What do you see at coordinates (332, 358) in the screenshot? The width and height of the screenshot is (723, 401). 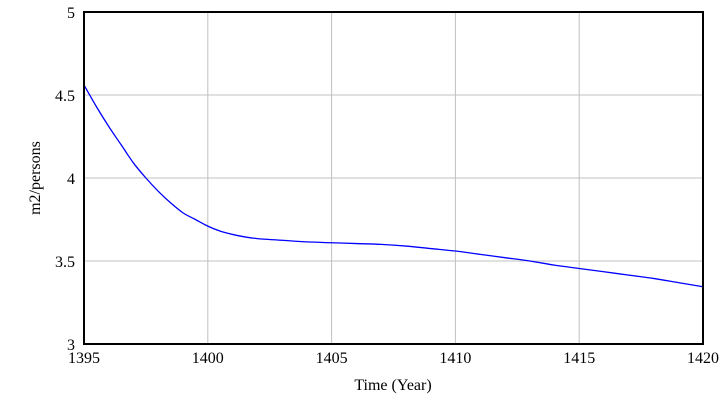 I see `x-tick-label: 1405` at bounding box center [332, 358].